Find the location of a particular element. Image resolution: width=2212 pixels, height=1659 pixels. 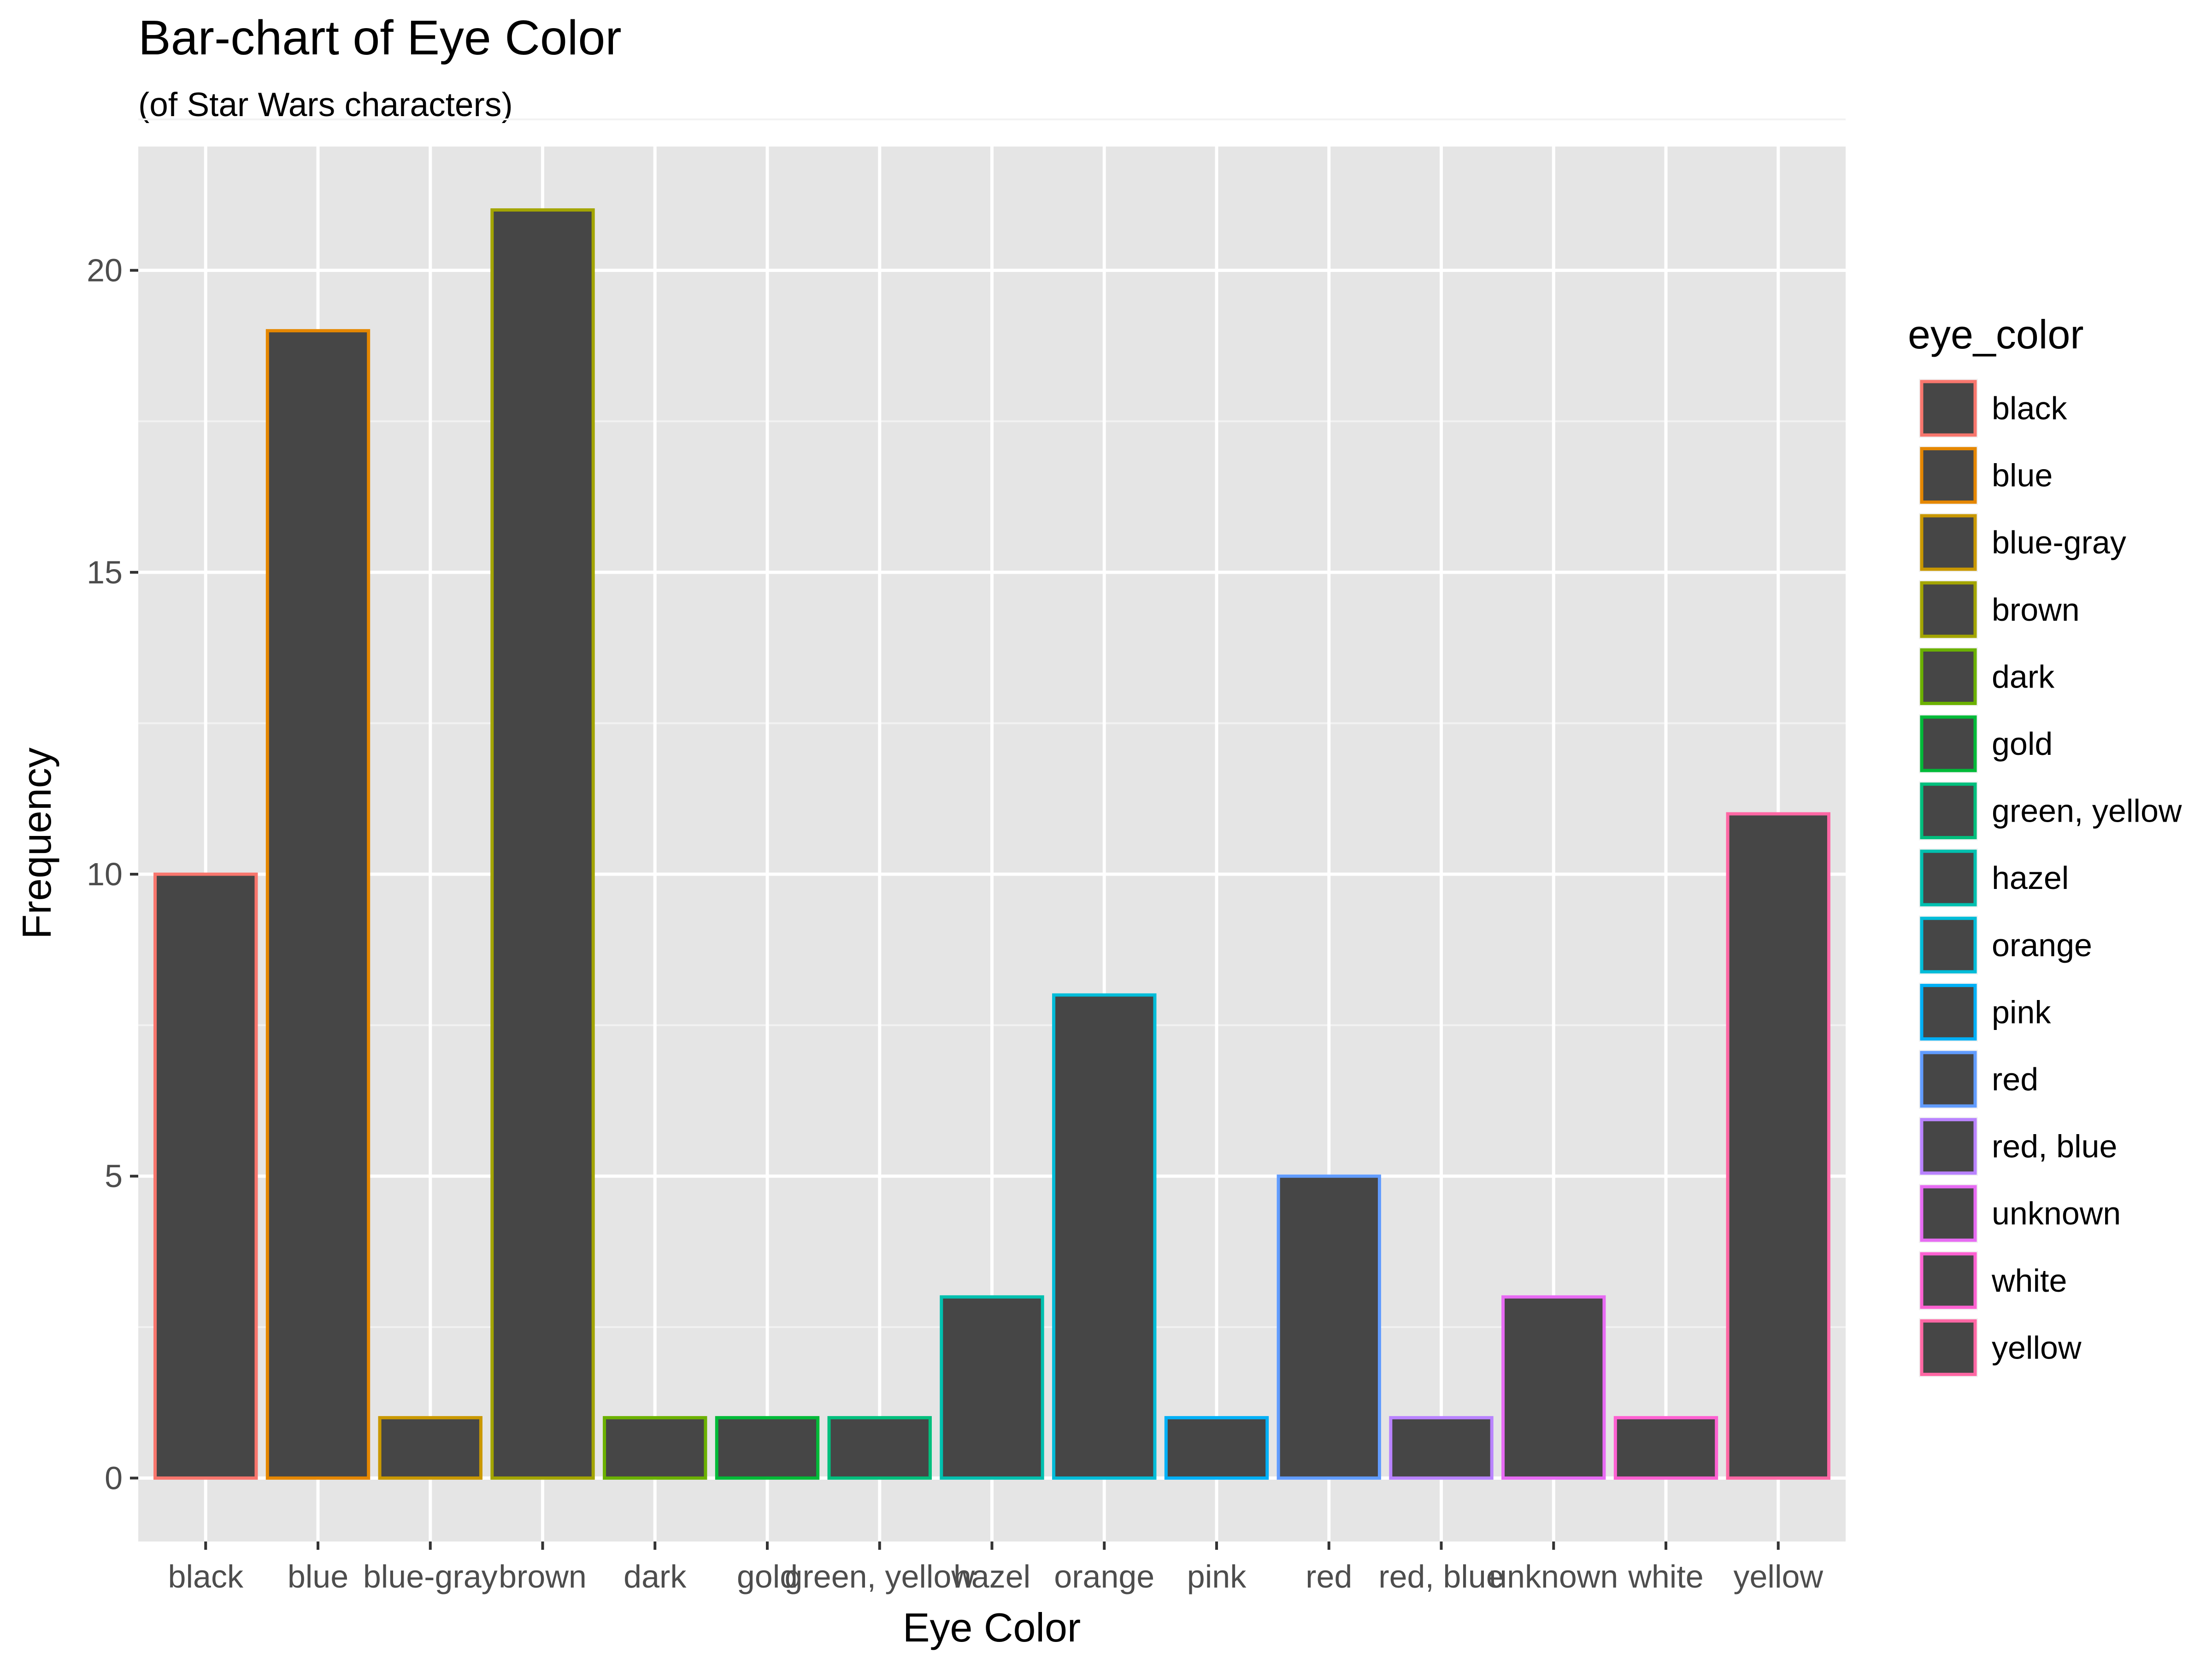

bar-dark is located at coordinates (655, 1448).